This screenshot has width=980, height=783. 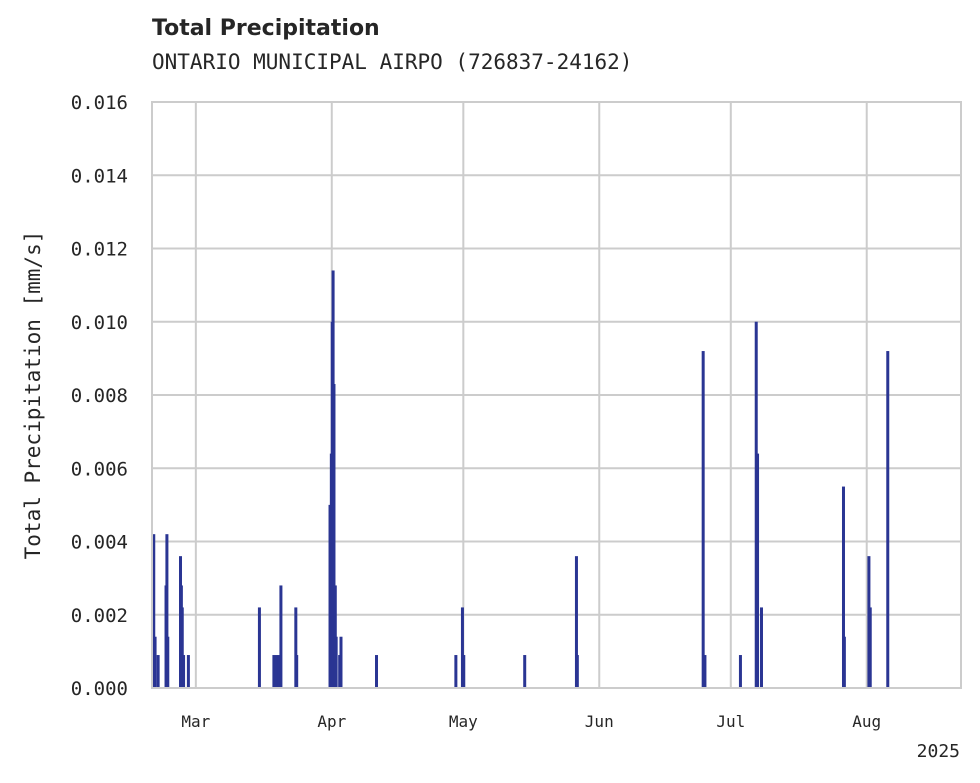 I want to click on chart-title: Total Precipitation, so click(x=266, y=28).